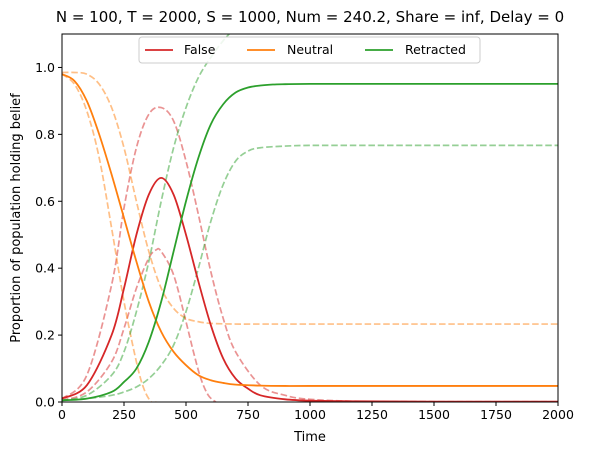 This screenshot has width=600, height=455. What do you see at coordinates (496, 414) in the screenshot?
I see `x-tick-label: 1750` at bounding box center [496, 414].